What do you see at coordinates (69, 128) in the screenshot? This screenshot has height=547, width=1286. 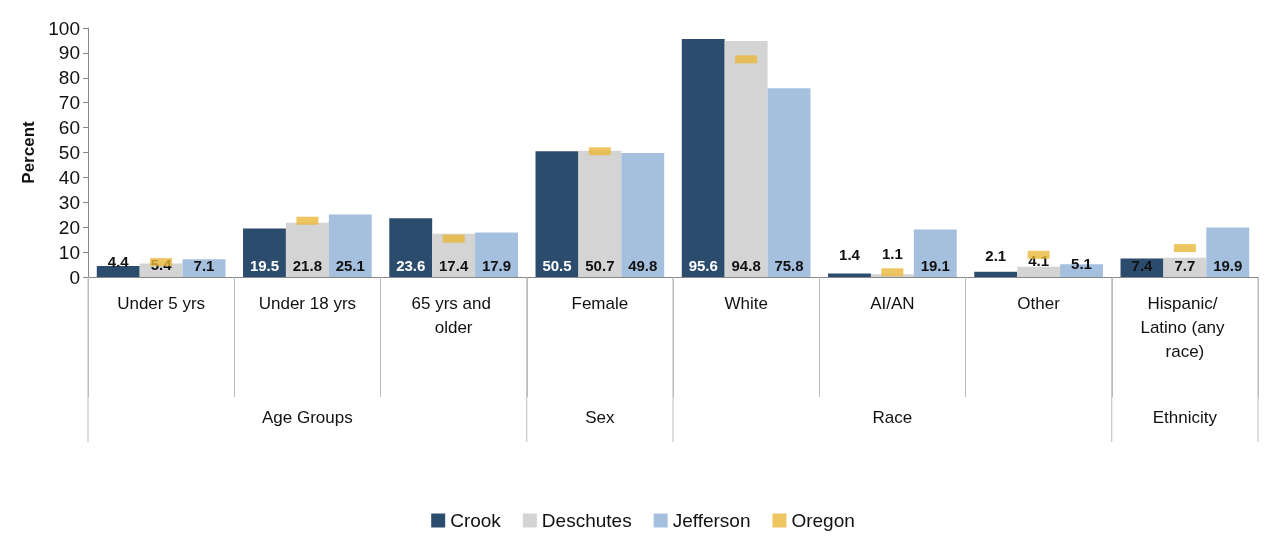 I see `y-tick-label: 60` at bounding box center [69, 128].